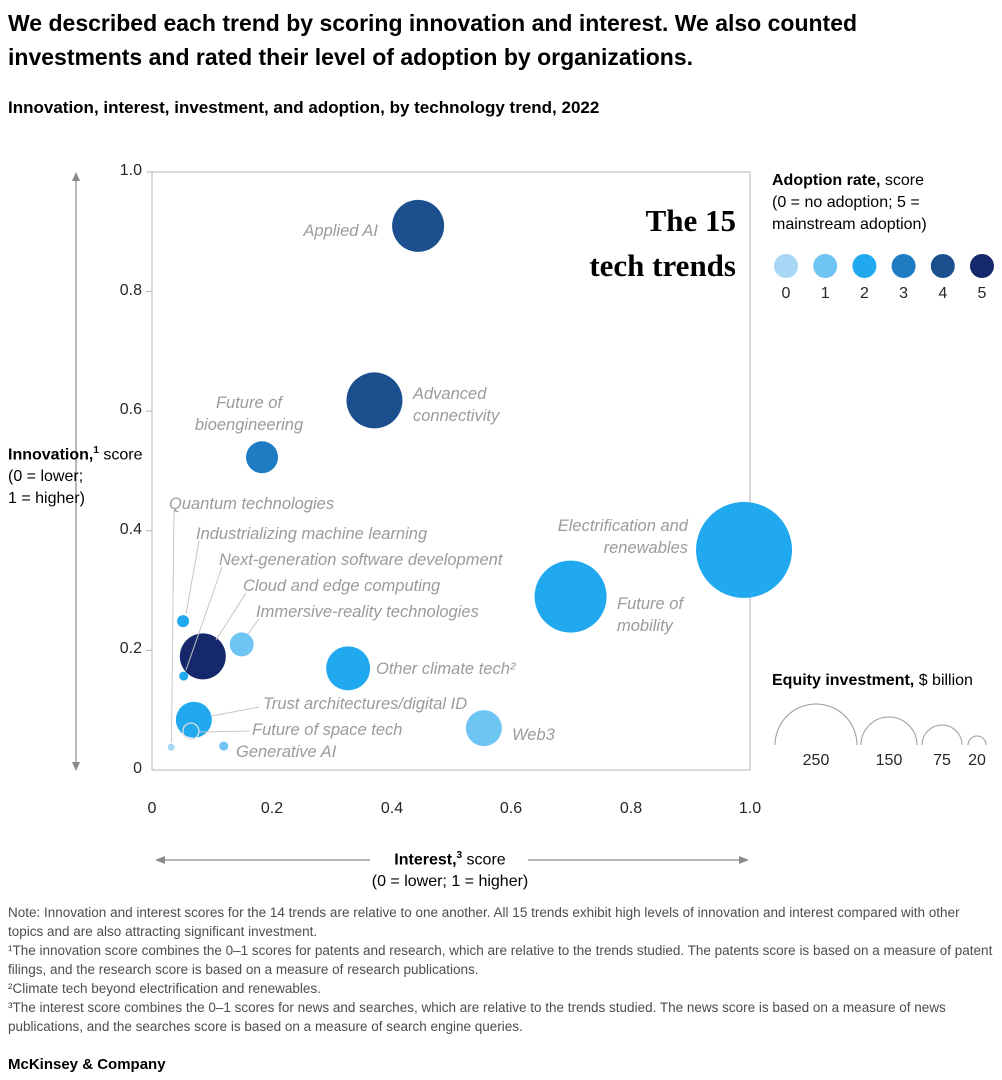 The width and height of the screenshot is (1002, 1080). Describe the element at coordinates (286, 752) in the screenshot. I see `label-generative-ai: Generative AI` at that location.